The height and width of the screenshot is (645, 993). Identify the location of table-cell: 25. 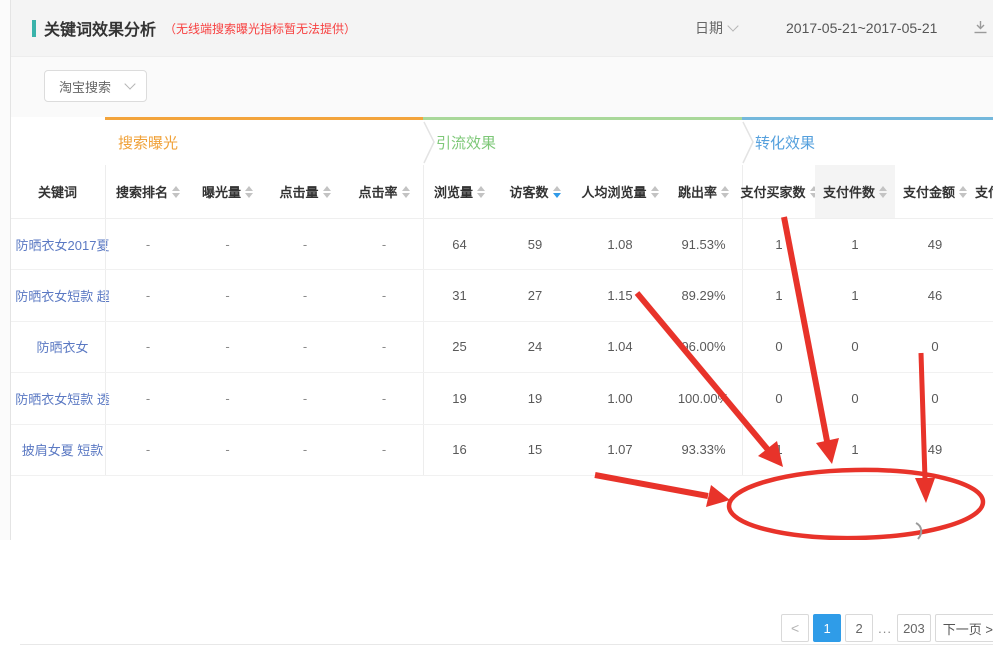
(459, 347).